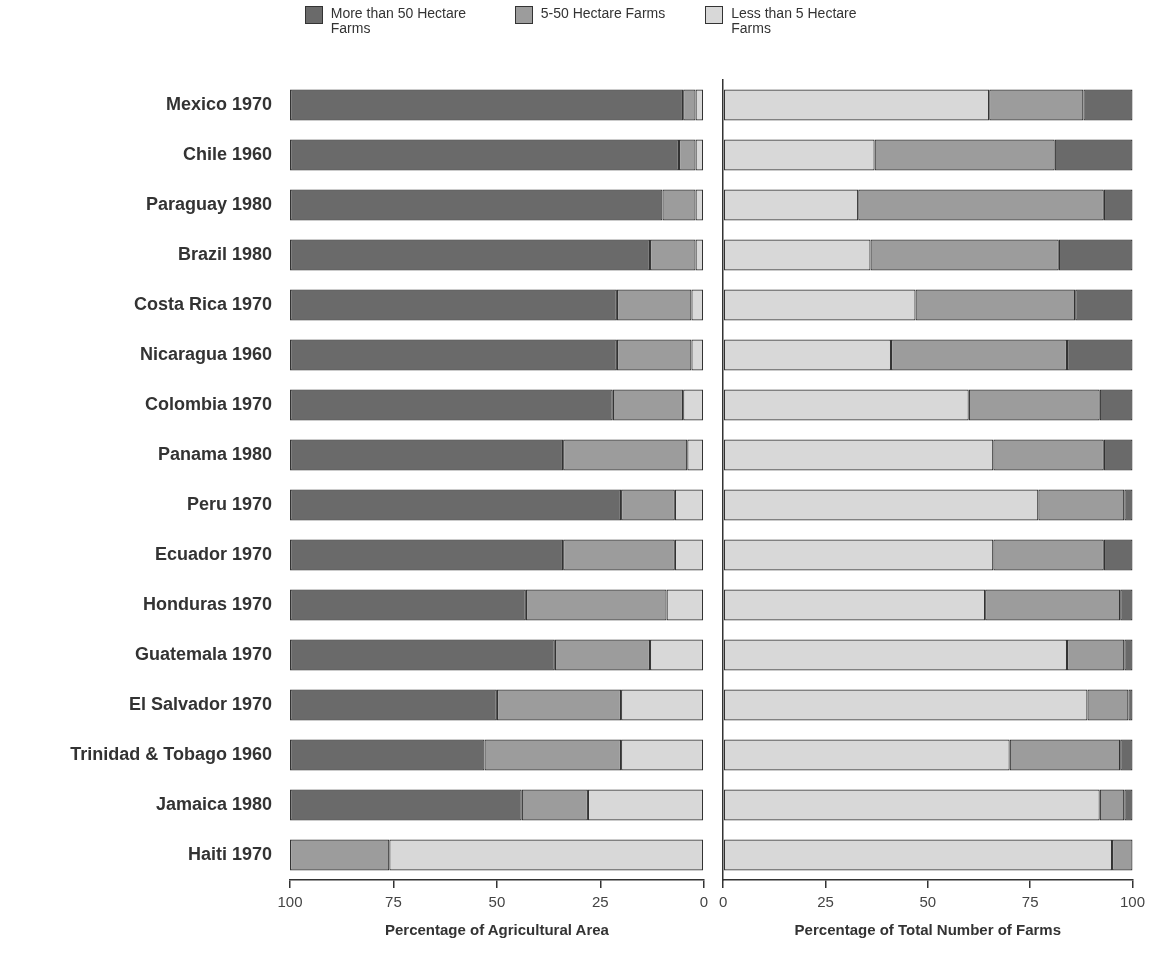  What do you see at coordinates (208, 403) in the screenshot?
I see `y-tick-label: Colombia 1970` at bounding box center [208, 403].